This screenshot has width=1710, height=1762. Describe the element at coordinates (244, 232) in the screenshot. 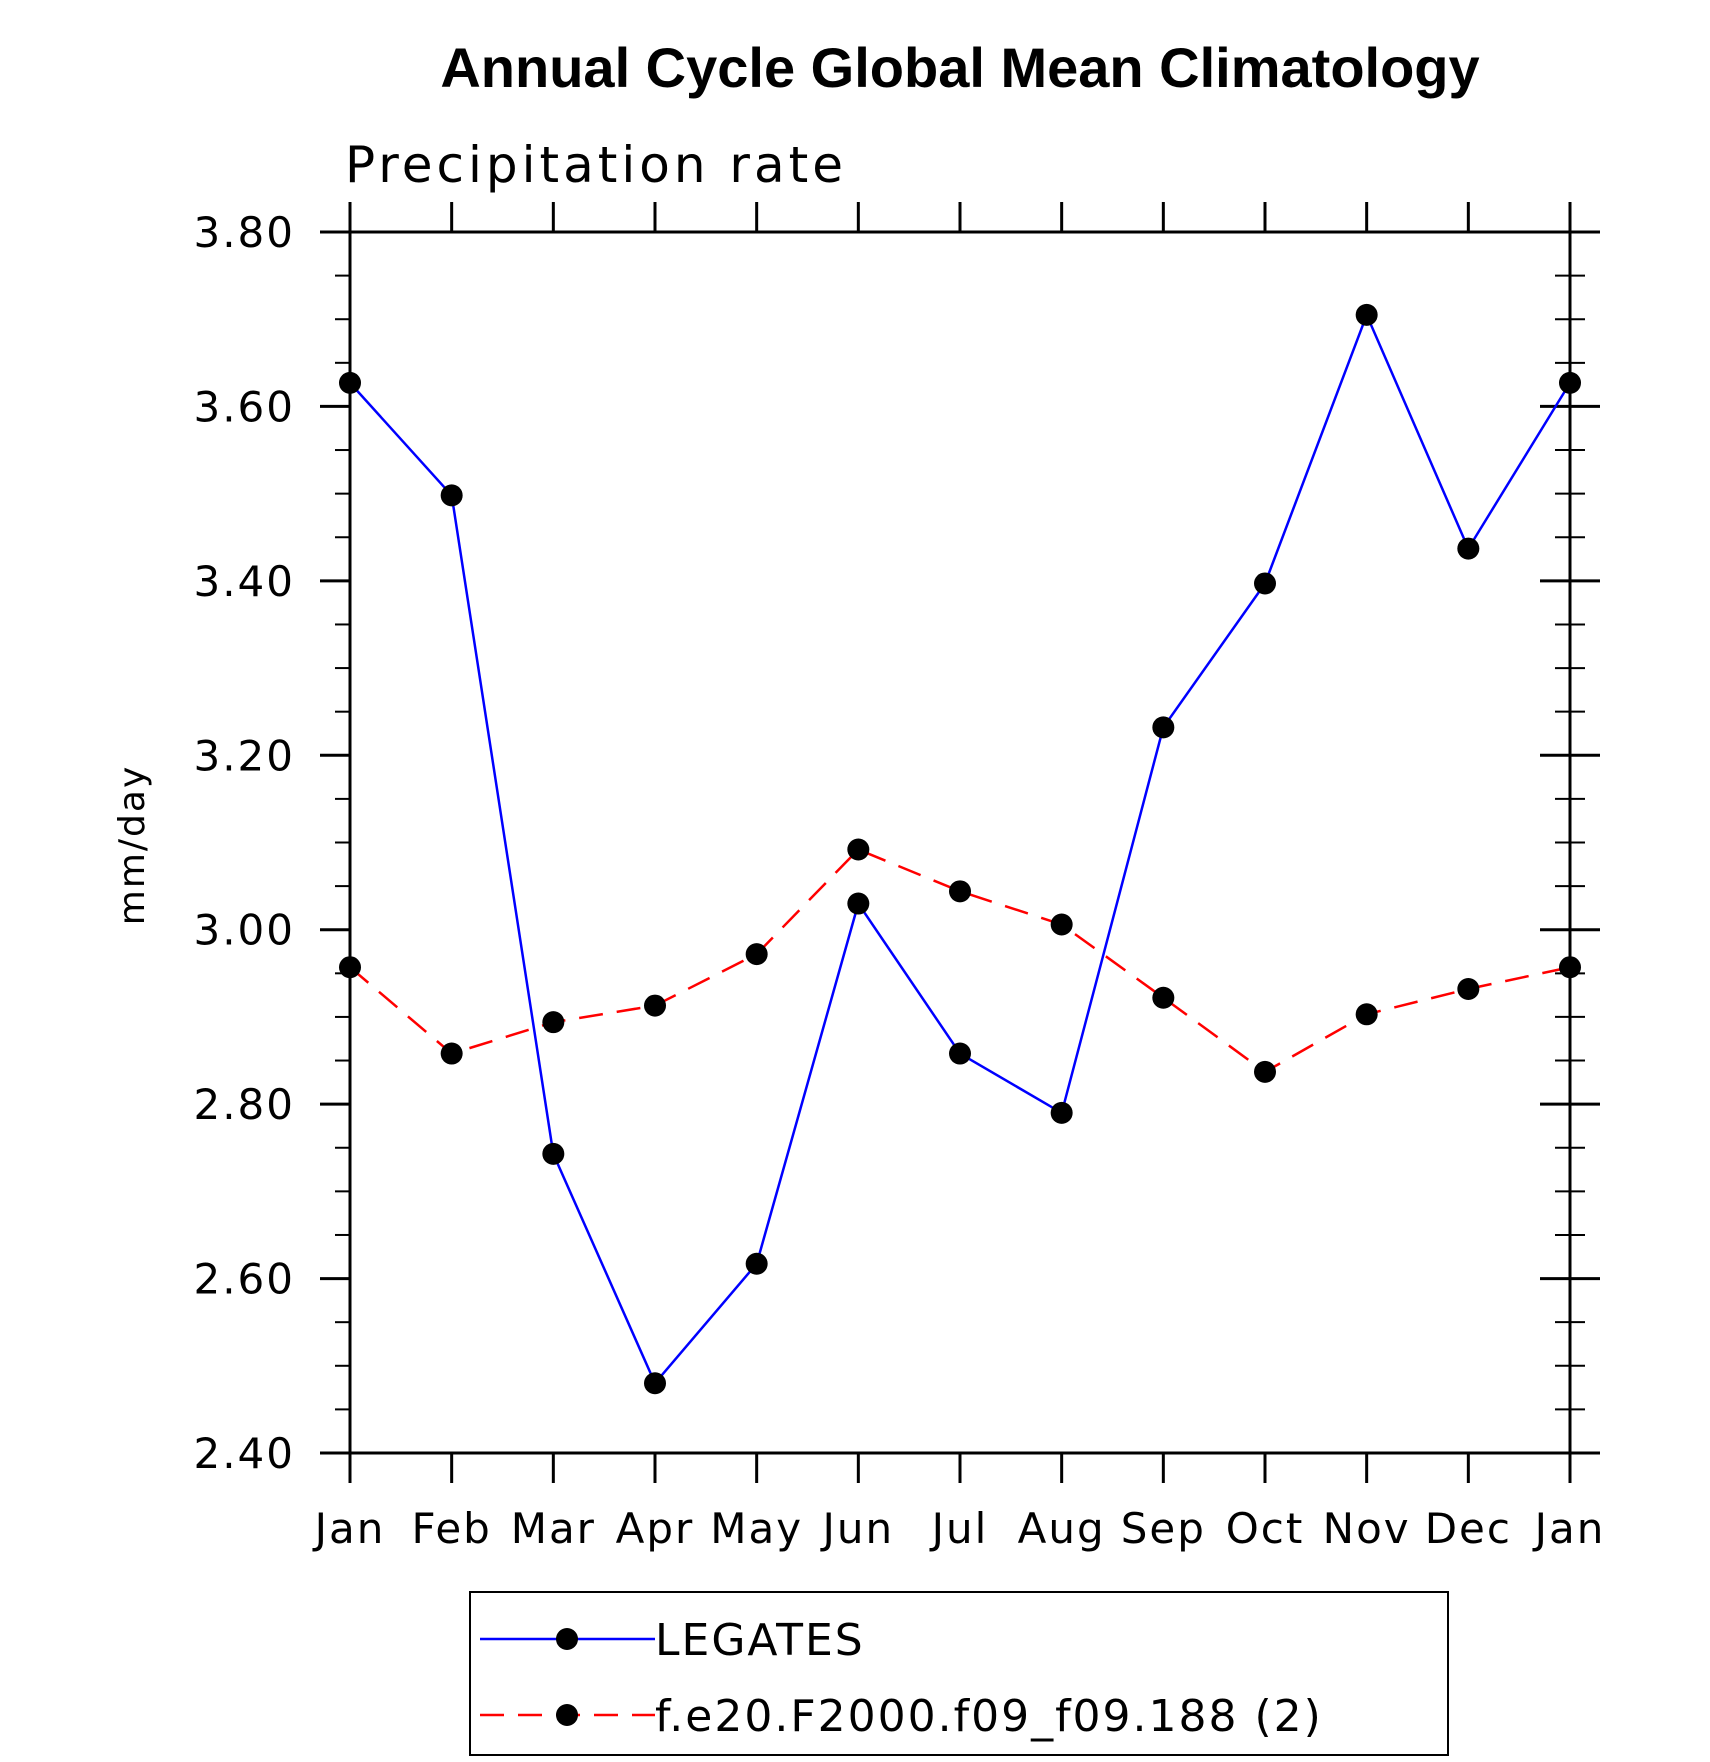

I see `y-tick-label: 3.80` at that location.